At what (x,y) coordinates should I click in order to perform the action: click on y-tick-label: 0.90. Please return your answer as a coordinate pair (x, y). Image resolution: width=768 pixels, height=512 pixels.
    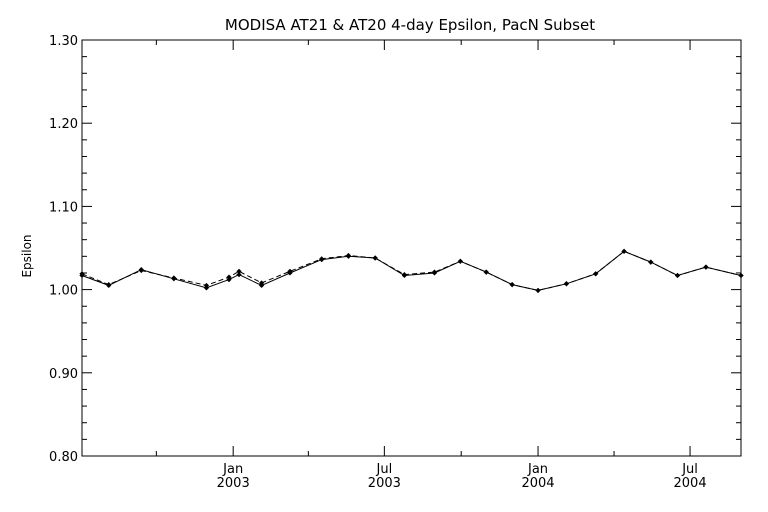
    Looking at the image, I should click on (63, 374).